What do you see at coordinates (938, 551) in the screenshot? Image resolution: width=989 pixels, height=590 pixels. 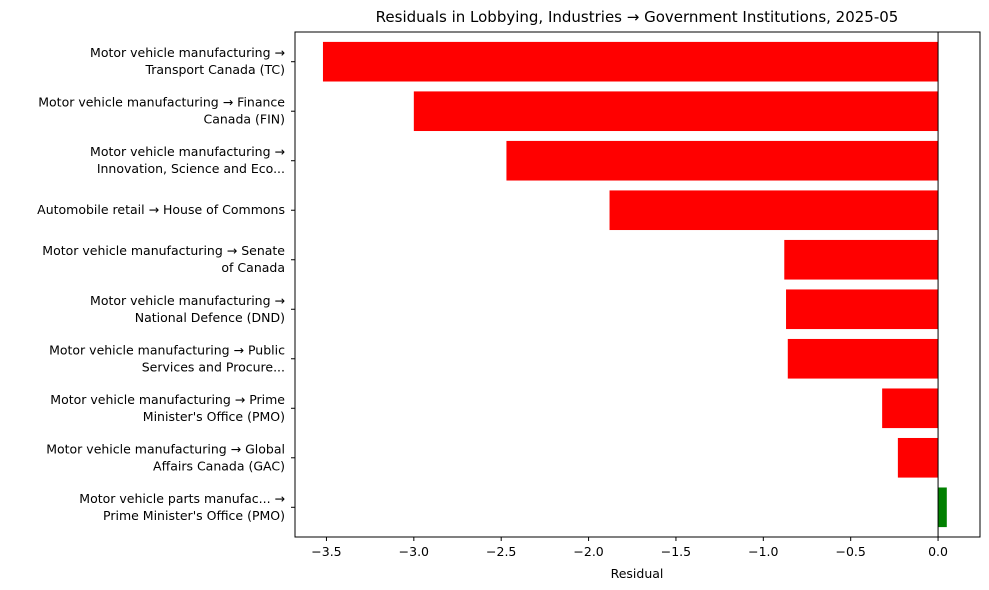 I see `x-tick-label-8: 0.0` at bounding box center [938, 551].